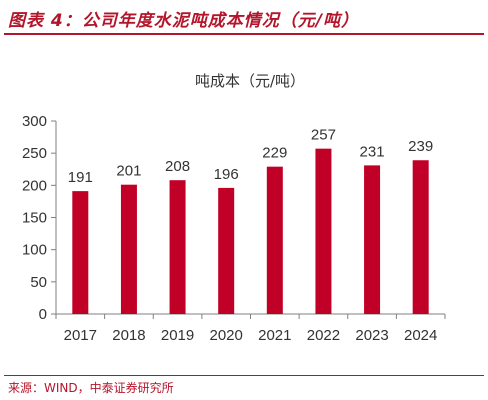  Describe the element at coordinates (420, 146) in the screenshot. I see `data-label-2024: 239` at that location.